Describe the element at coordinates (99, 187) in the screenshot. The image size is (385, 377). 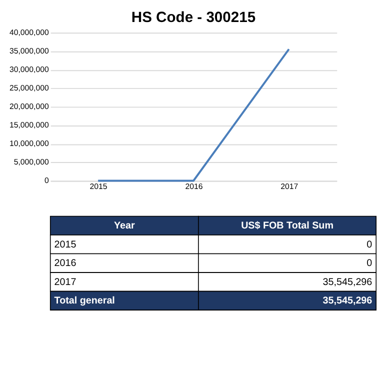
I see `x-tick-label: 2015` at that location.